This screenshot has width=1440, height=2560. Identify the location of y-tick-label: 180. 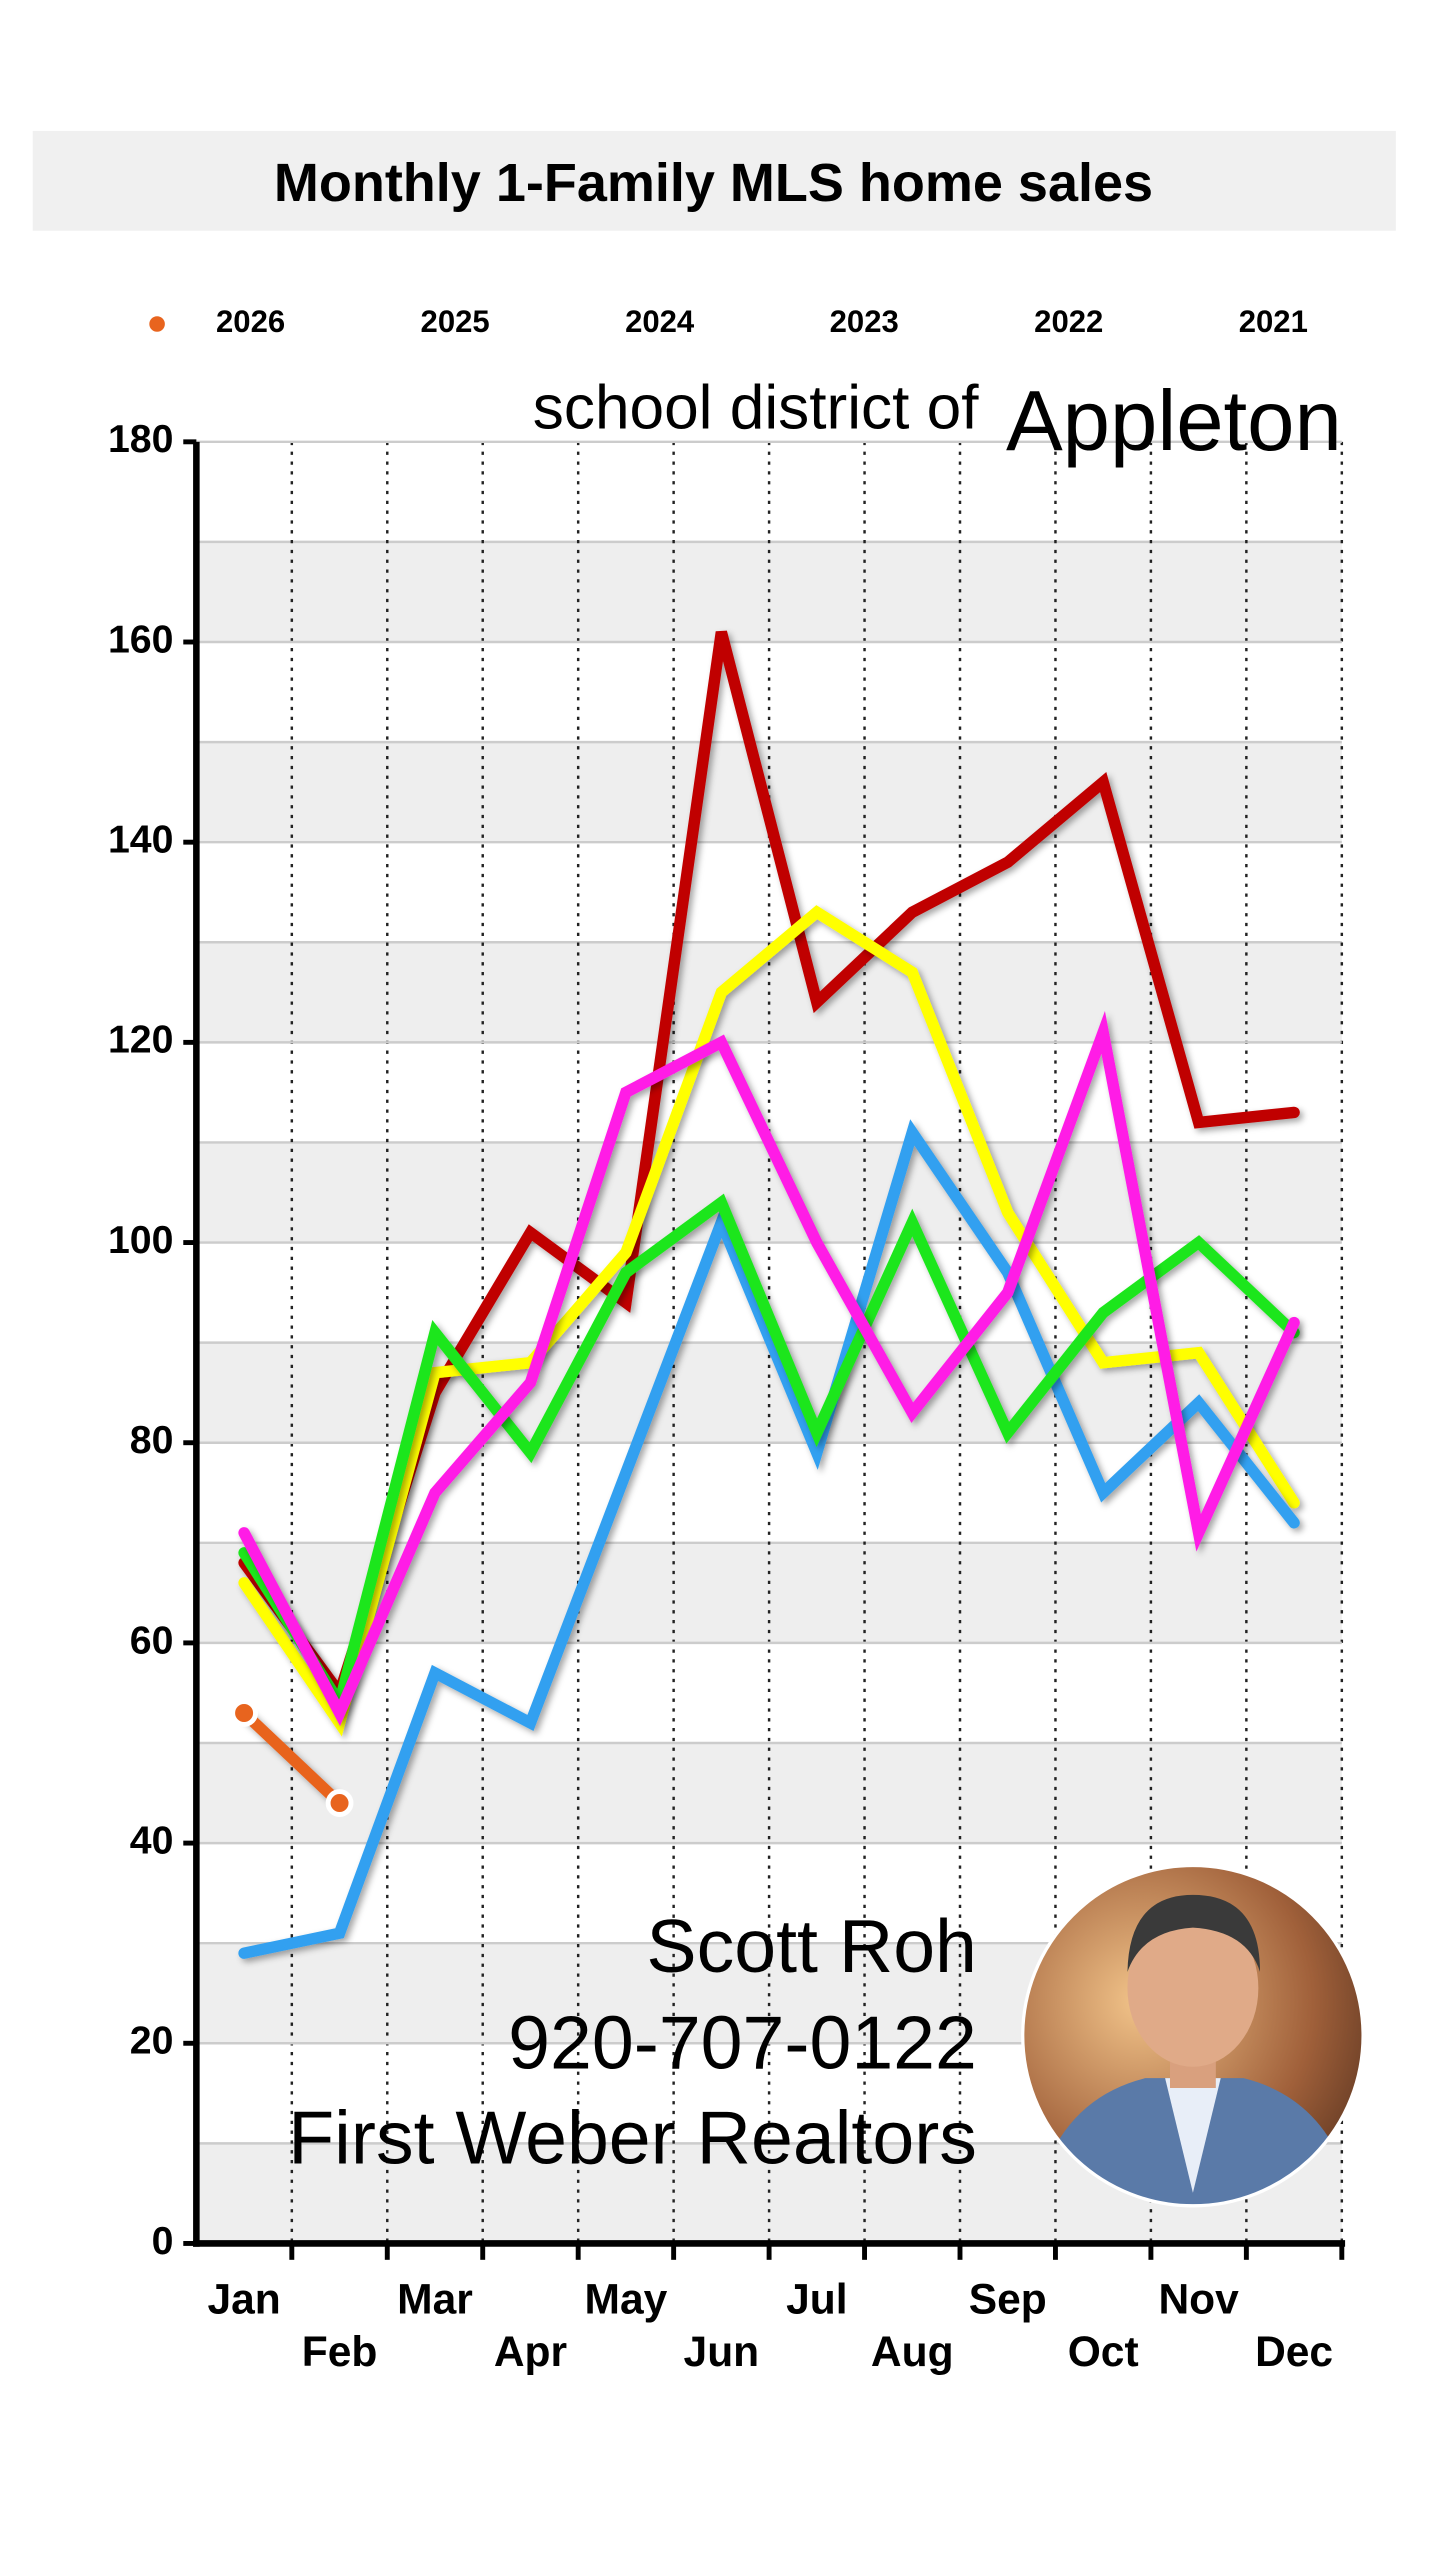
(141, 439).